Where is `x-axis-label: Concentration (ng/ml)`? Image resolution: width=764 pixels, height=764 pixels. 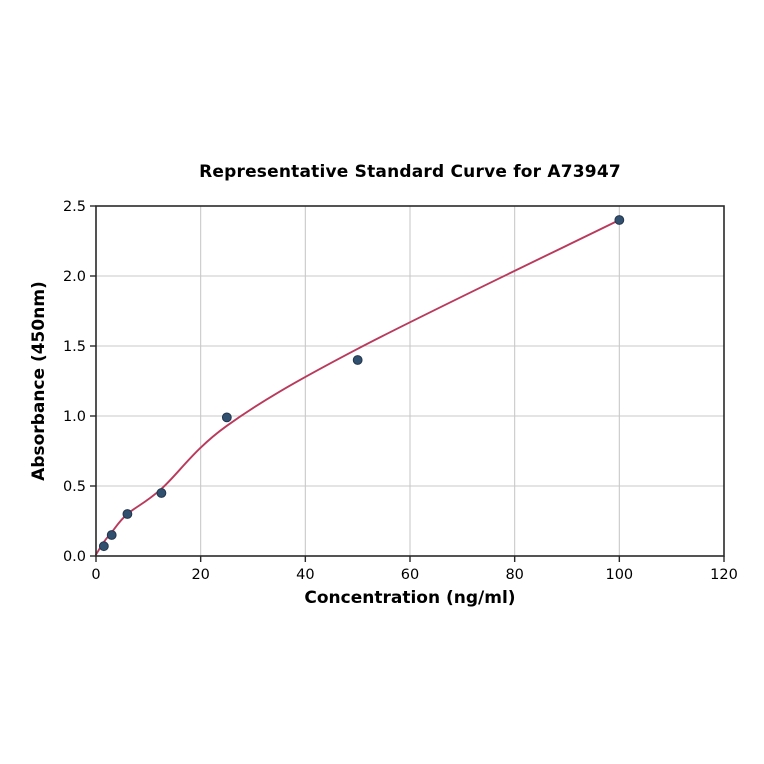
x-axis-label: Concentration (ng/ml) is located at coordinates (410, 598).